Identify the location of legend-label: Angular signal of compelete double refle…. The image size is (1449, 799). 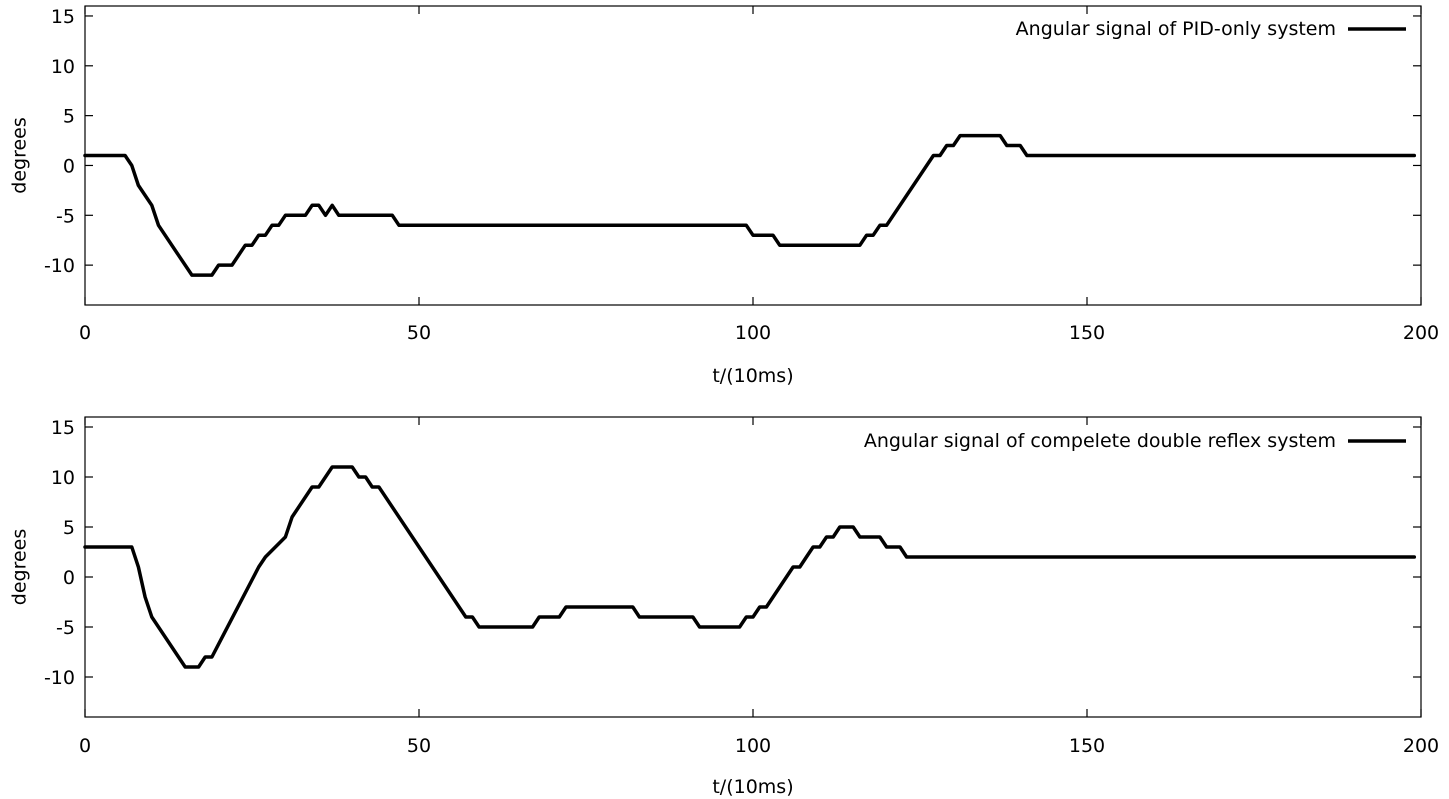
(1100, 441).